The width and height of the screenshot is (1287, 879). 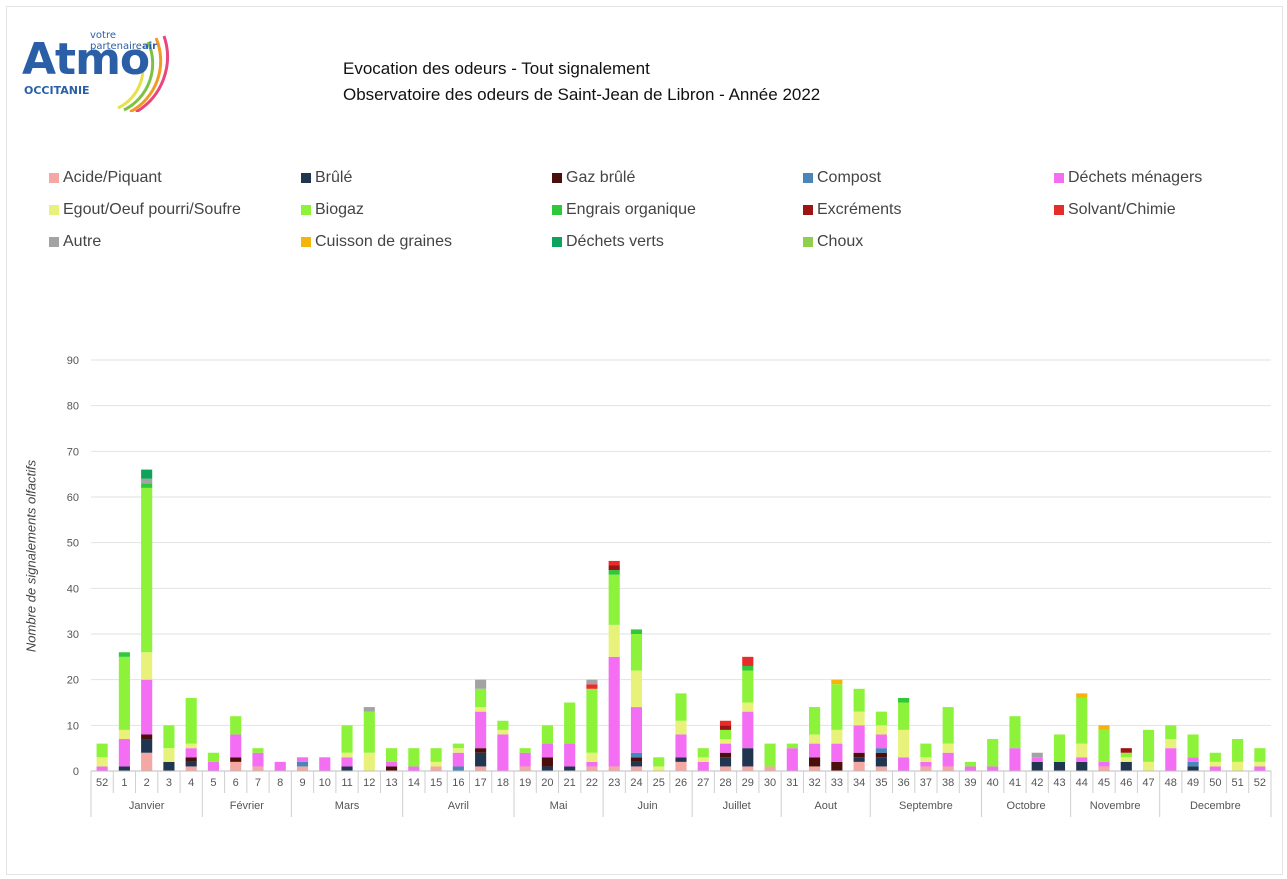 I want to click on x-tick-label: 50, so click(x=1215, y=783).